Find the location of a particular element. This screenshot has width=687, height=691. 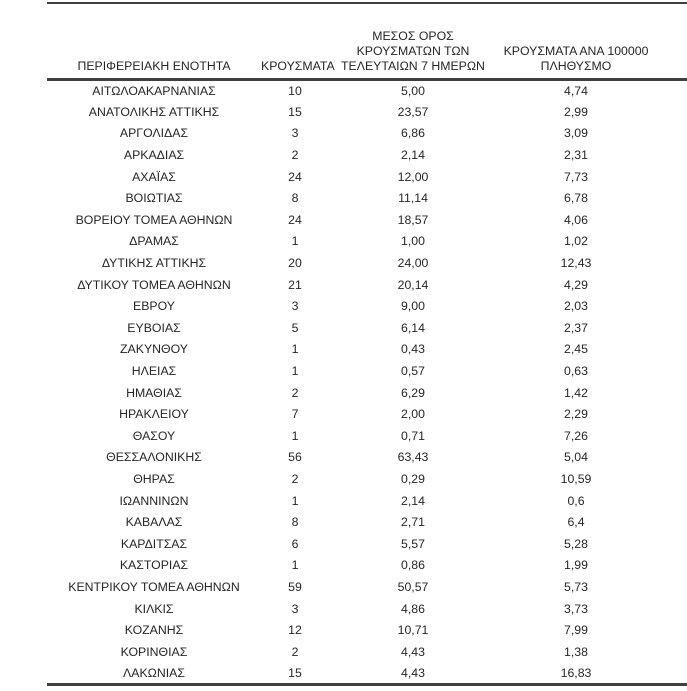

table-row: ΘΗΡΑΣ 2 0,29 10,59 is located at coordinates (367, 479).